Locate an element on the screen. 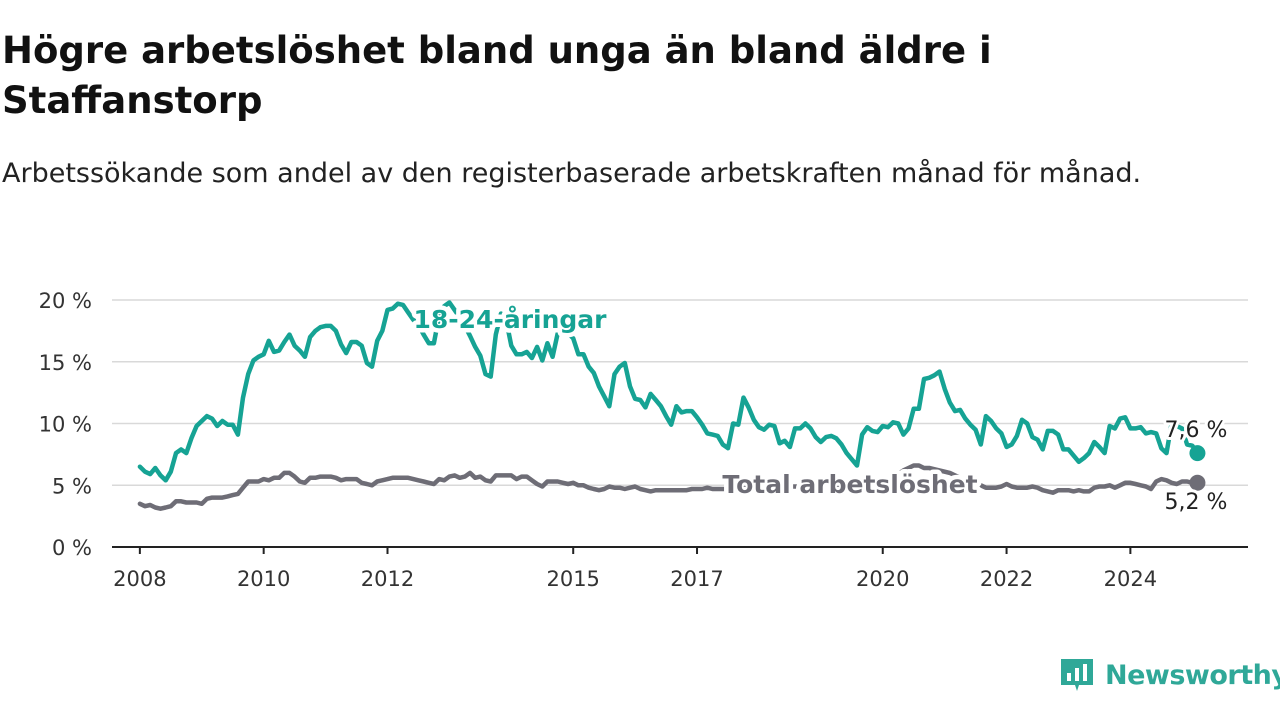  y-tick-label: 5 % is located at coordinates (72, 486).